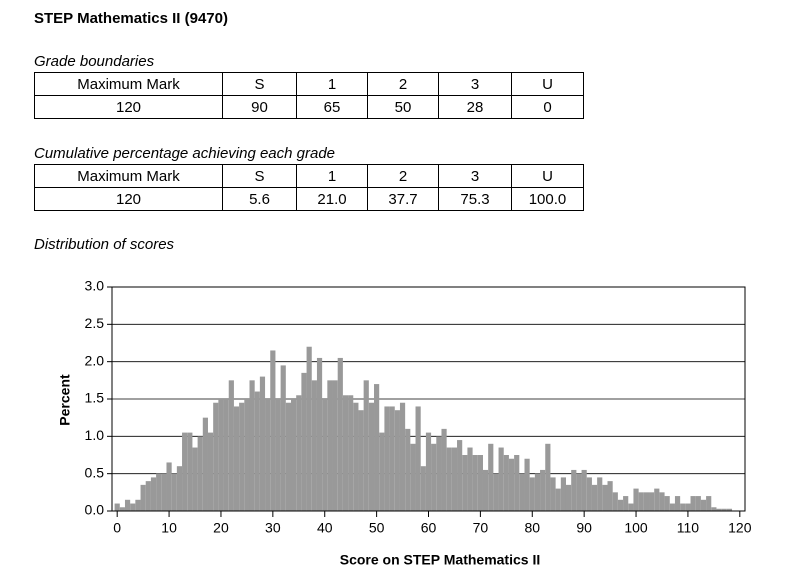 The height and width of the screenshot is (584, 800). Describe the element at coordinates (259, 176) in the screenshot. I see `table-cell: S` at that location.